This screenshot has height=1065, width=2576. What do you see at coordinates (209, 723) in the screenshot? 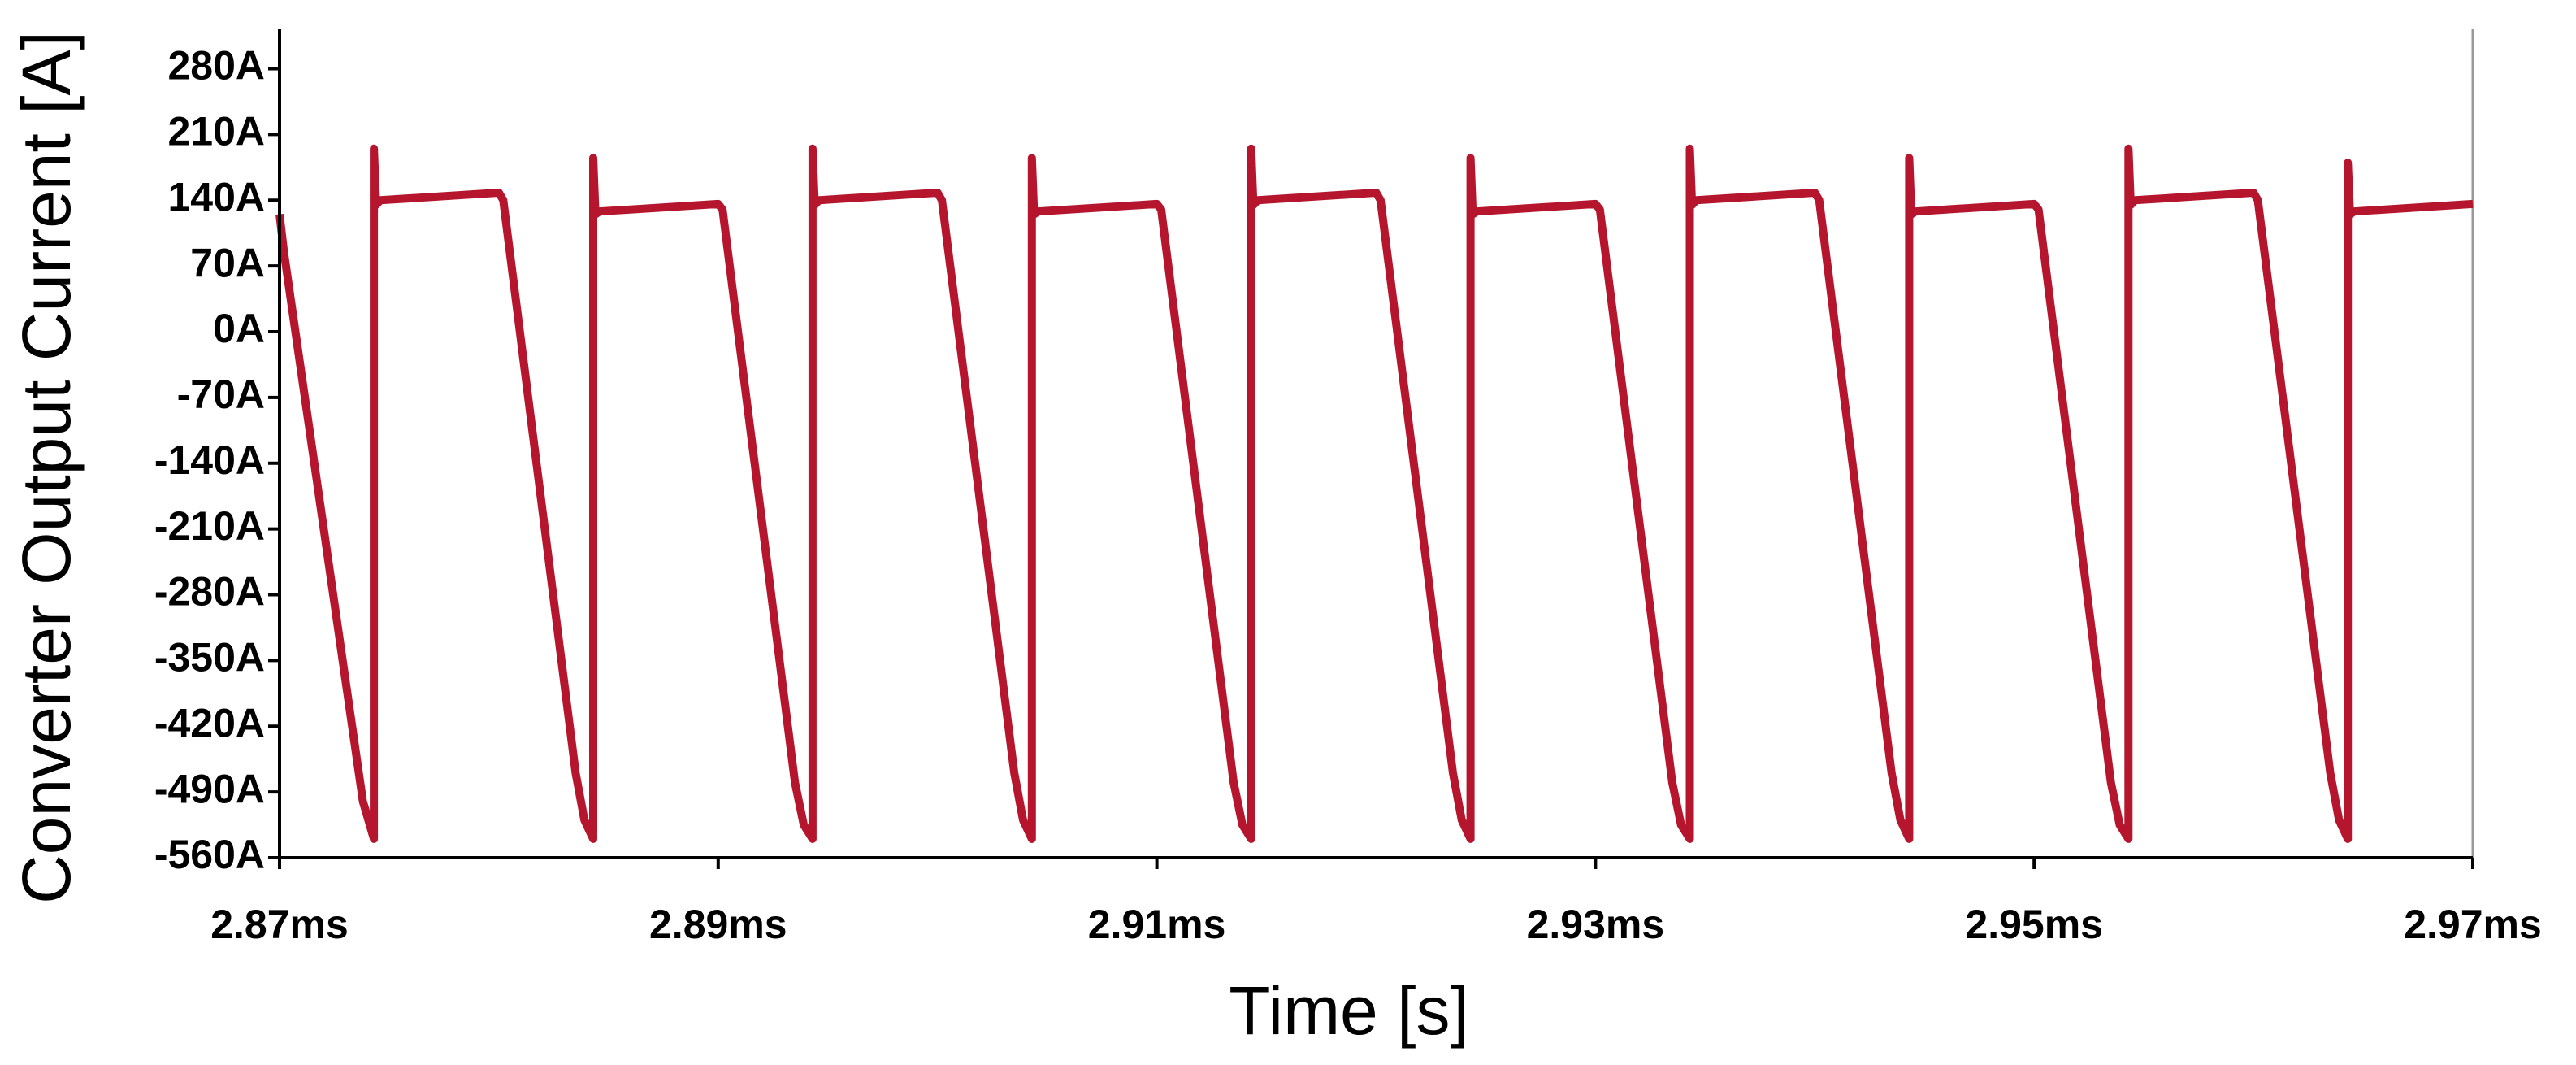
I see `y-tick-label: -420A` at bounding box center [209, 723].